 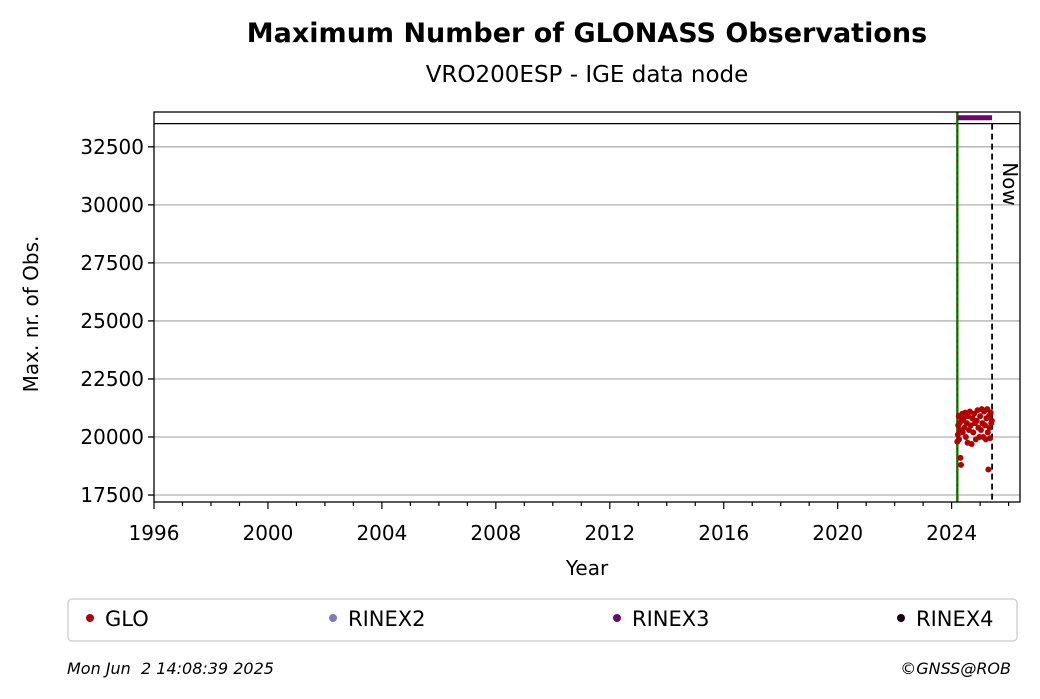 What do you see at coordinates (955, 619) in the screenshot?
I see `legend-label: RINEX4` at bounding box center [955, 619].